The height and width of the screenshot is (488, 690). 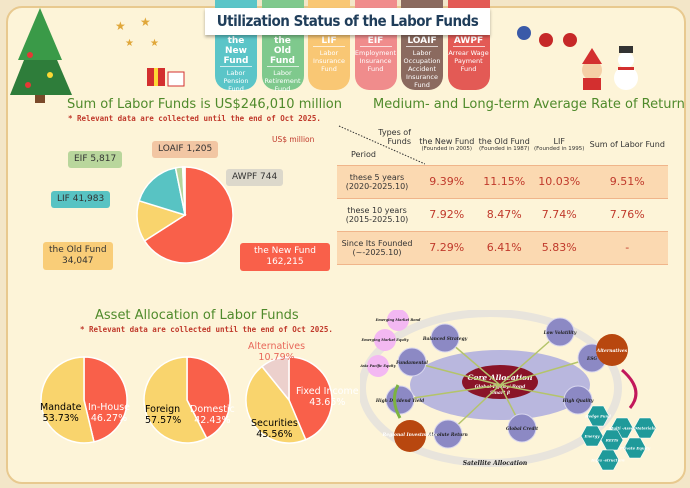 I want to click on alternative-item-label: Hedge Fund, so click(x=597, y=416).